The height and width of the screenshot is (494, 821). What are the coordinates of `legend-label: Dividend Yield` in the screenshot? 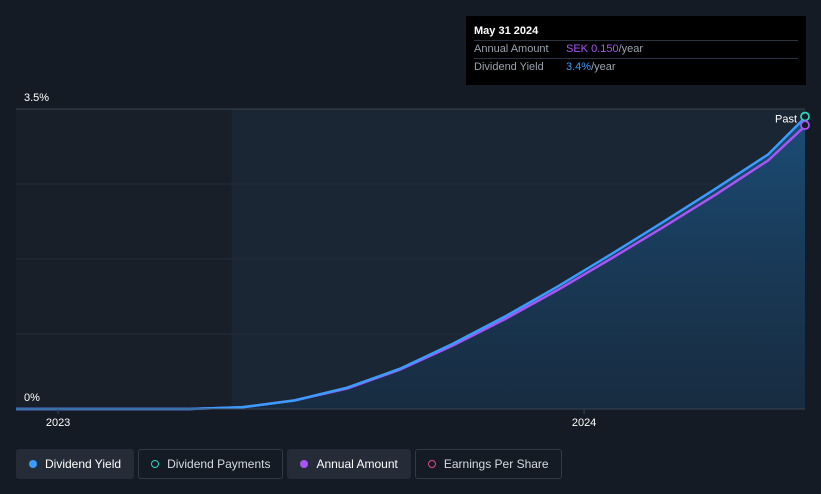 It's located at (83, 464).